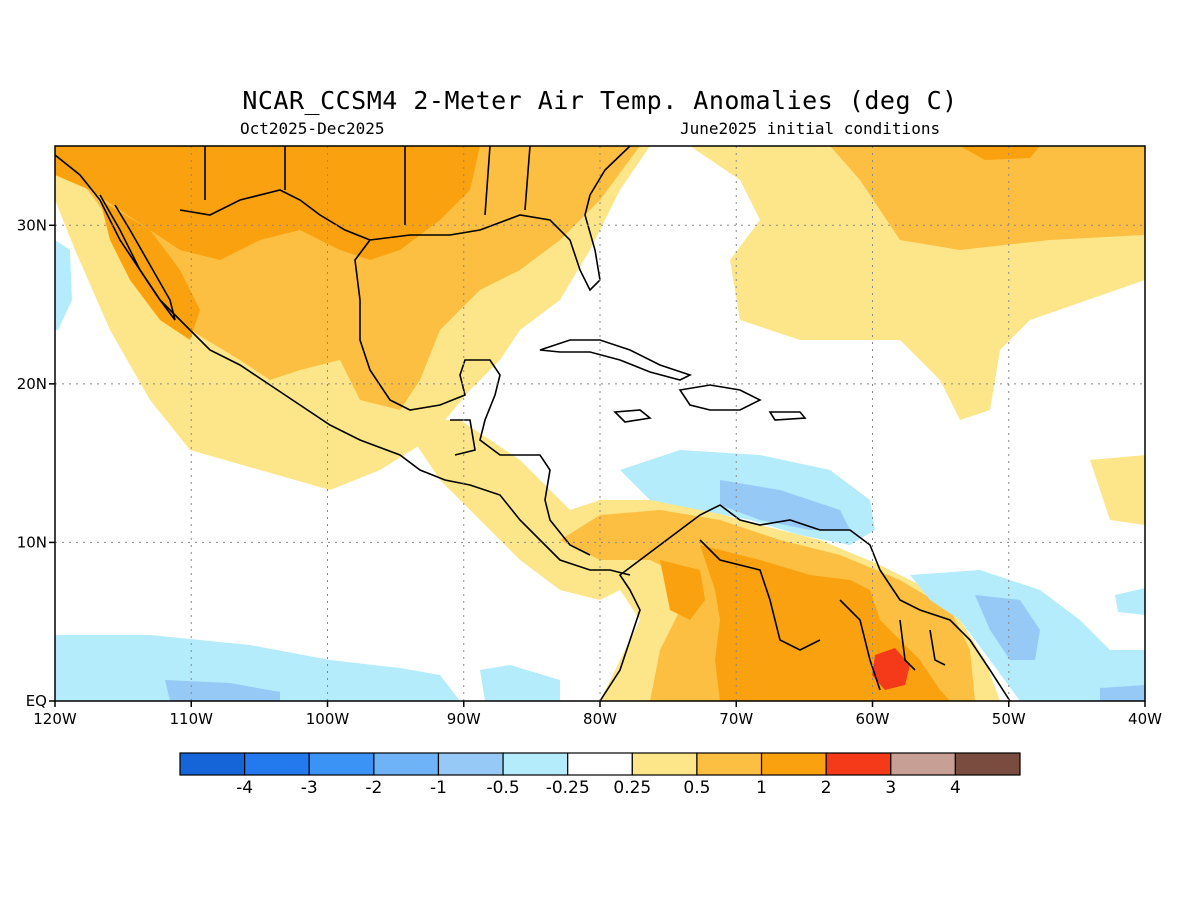 This screenshot has width=1200, height=900. What do you see at coordinates (32, 542) in the screenshot?
I see `lat-tick-label: 10N` at bounding box center [32, 542].